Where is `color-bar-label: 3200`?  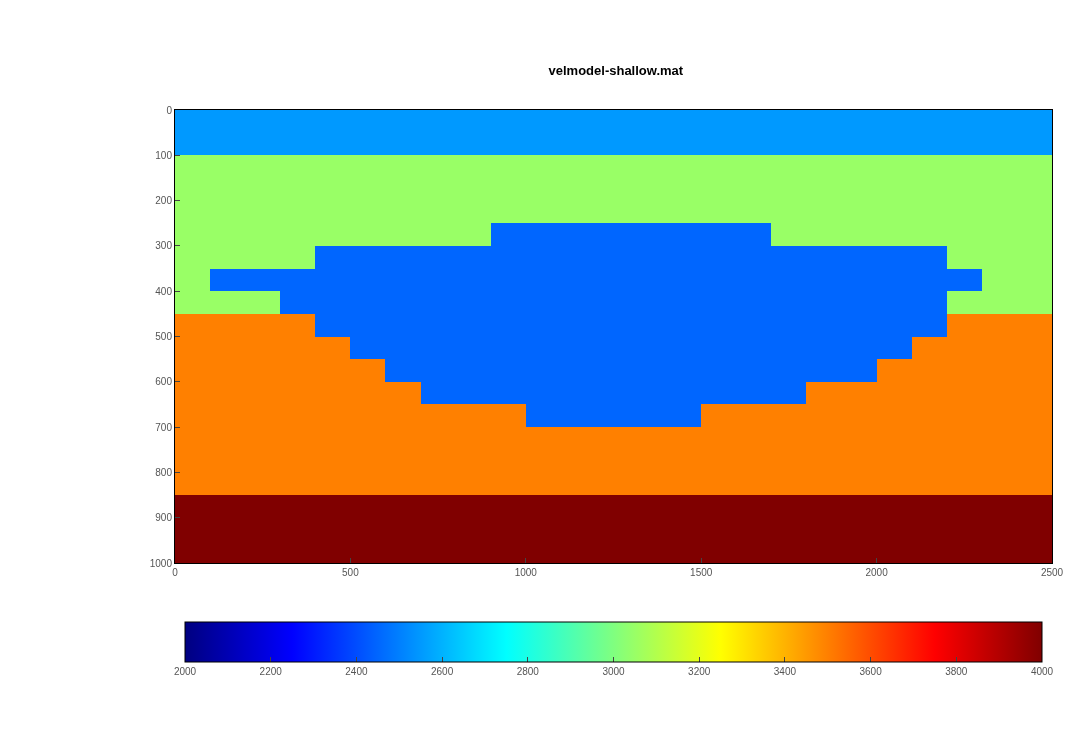 color-bar-label: 3200 is located at coordinates (699, 671).